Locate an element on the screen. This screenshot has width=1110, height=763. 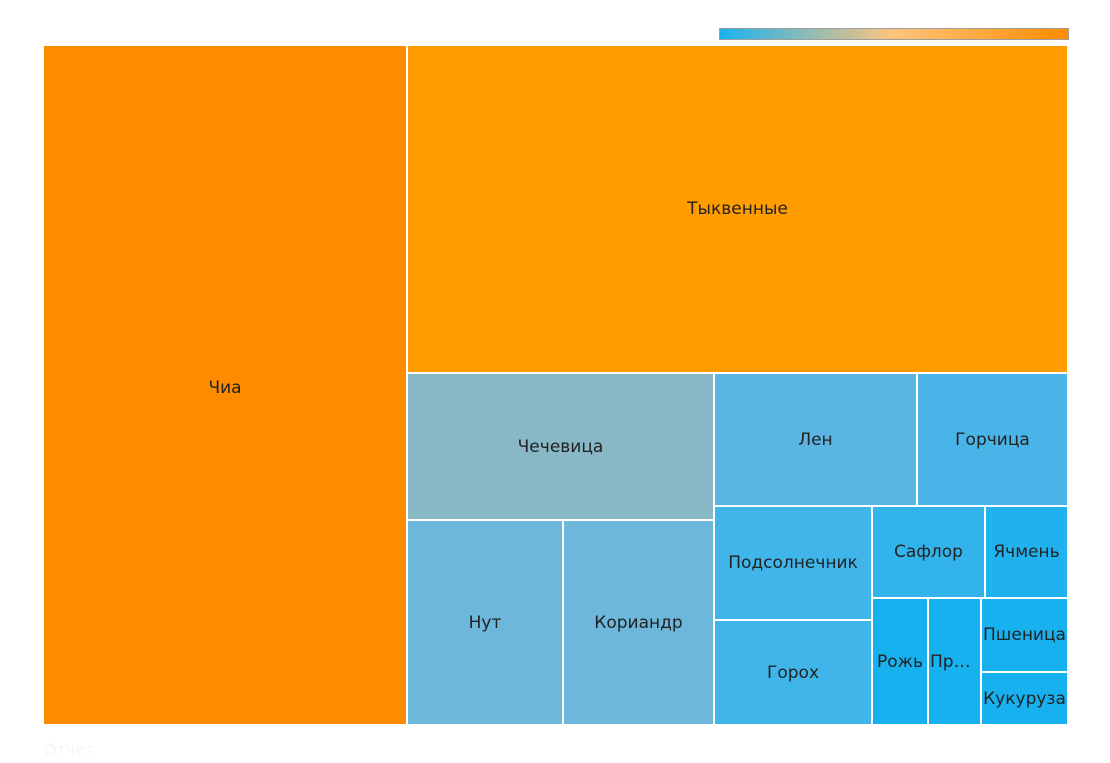
colorscale-bar is located at coordinates (894, 34).